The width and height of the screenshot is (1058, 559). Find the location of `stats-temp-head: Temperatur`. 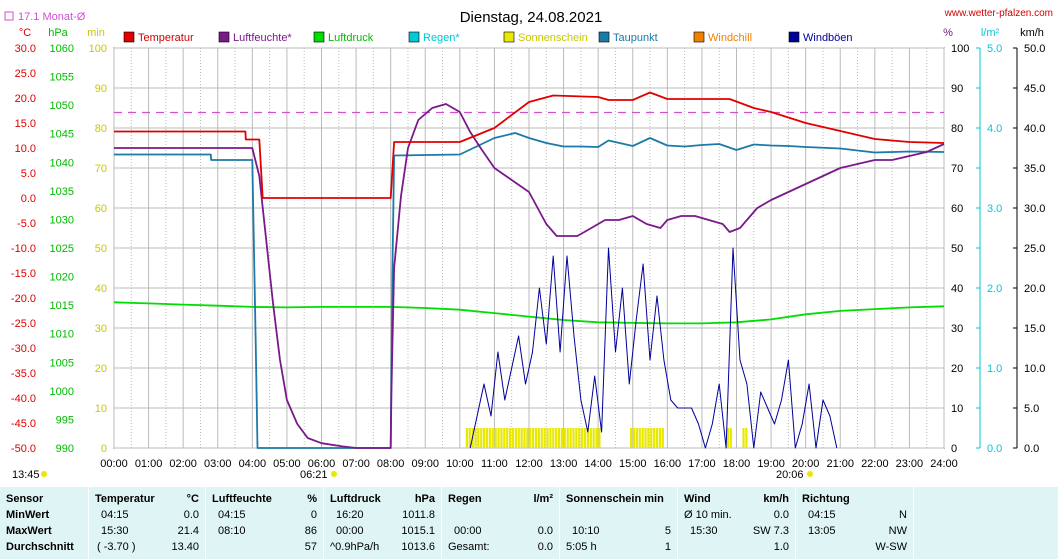

stats-temp-head: Temperatur is located at coordinates (125, 499).